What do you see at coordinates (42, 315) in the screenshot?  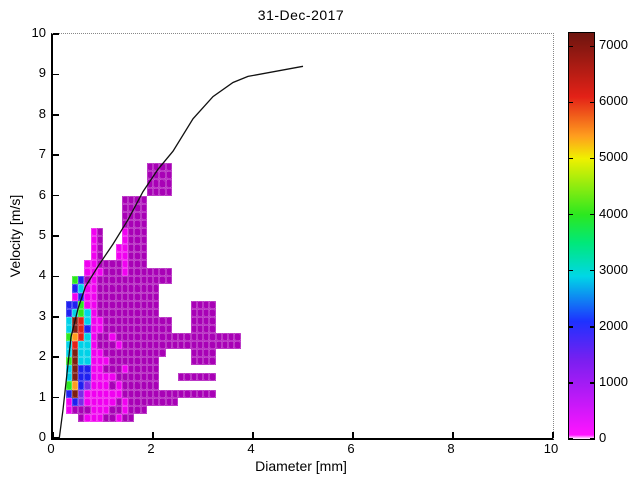 I see `y-tick-label: 3` at bounding box center [42, 315].